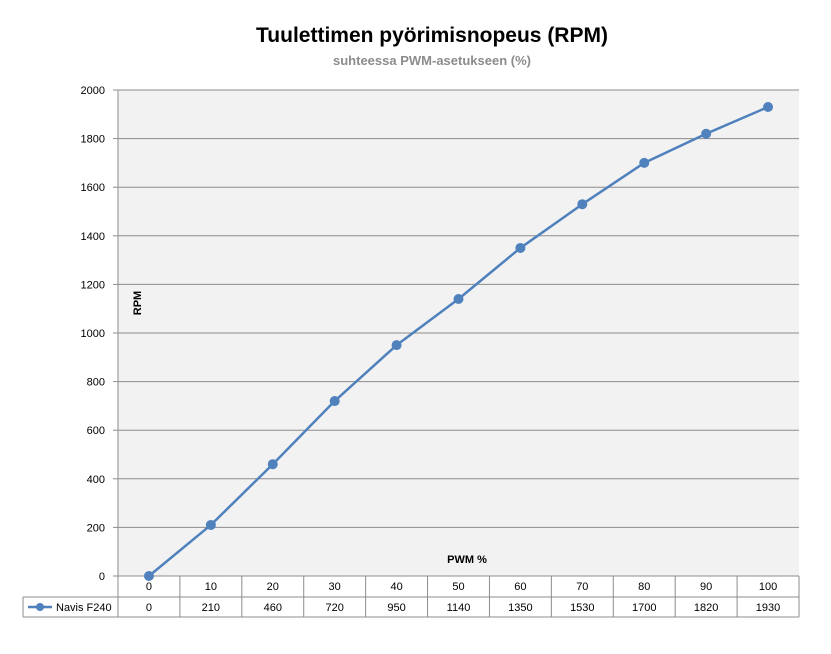  Describe the element at coordinates (459, 608) in the screenshot. I see `data-table-value: 1140` at that location.